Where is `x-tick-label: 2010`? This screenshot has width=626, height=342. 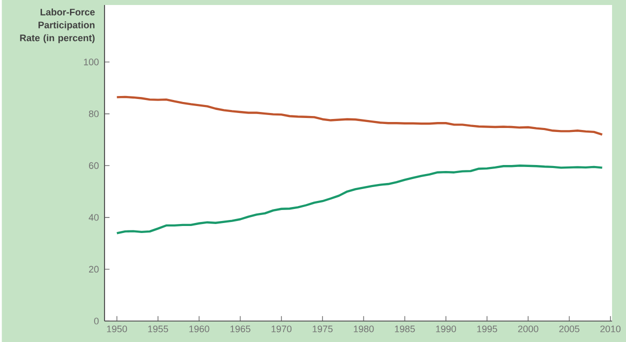
x-tick-label: 2010 is located at coordinates (610, 329).